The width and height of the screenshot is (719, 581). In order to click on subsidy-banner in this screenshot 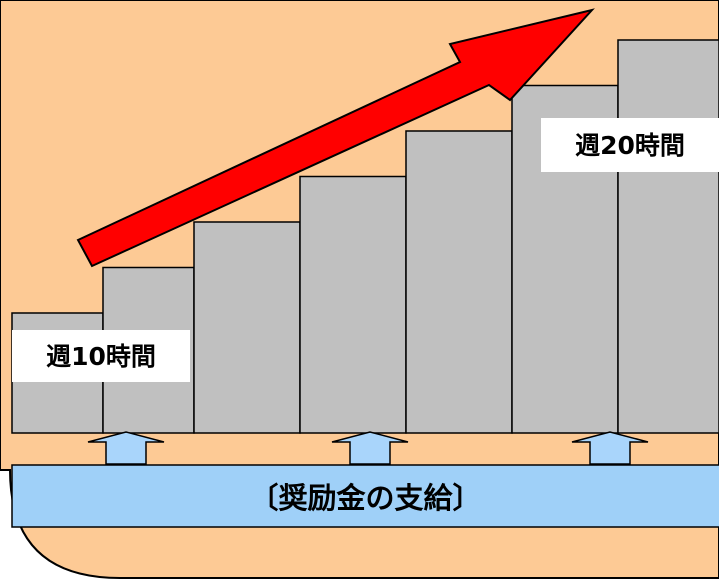, I will do `click(365, 496)`.